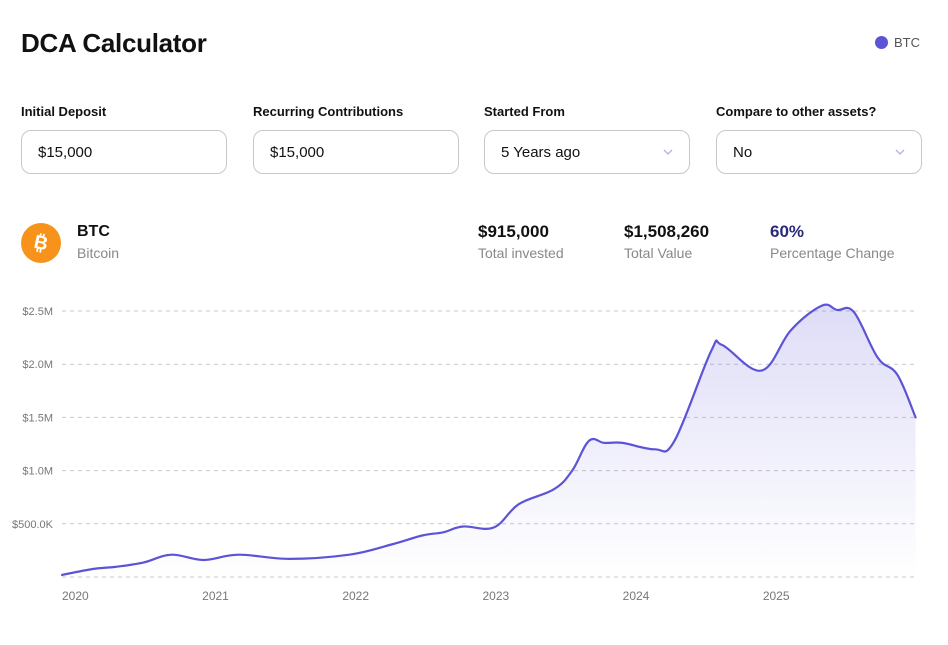 This screenshot has height=645, width=948. What do you see at coordinates (832, 253) in the screenshot?
I see `percentage-change-label: Percentage Change` at bounding box center [832, 253].